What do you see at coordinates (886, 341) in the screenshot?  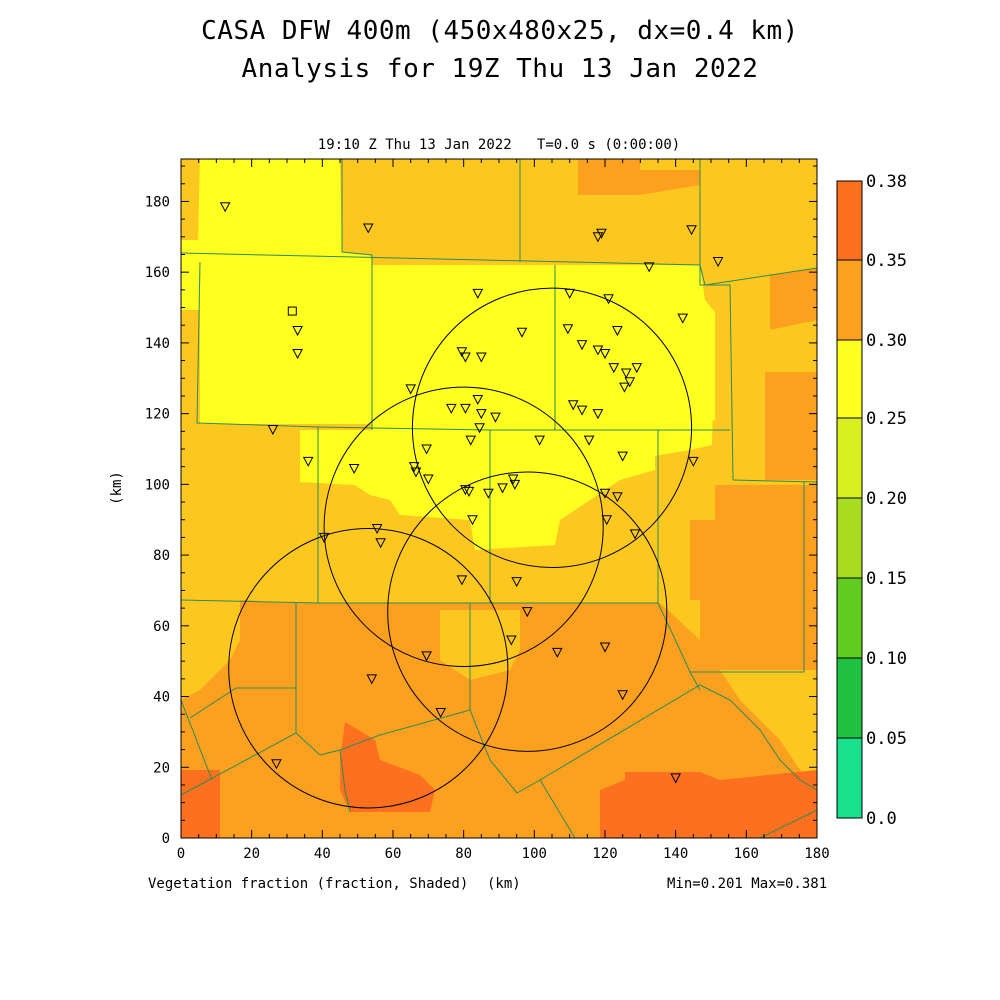 I see `colorbar-label: 0.30` at bounding box center [886, 341].